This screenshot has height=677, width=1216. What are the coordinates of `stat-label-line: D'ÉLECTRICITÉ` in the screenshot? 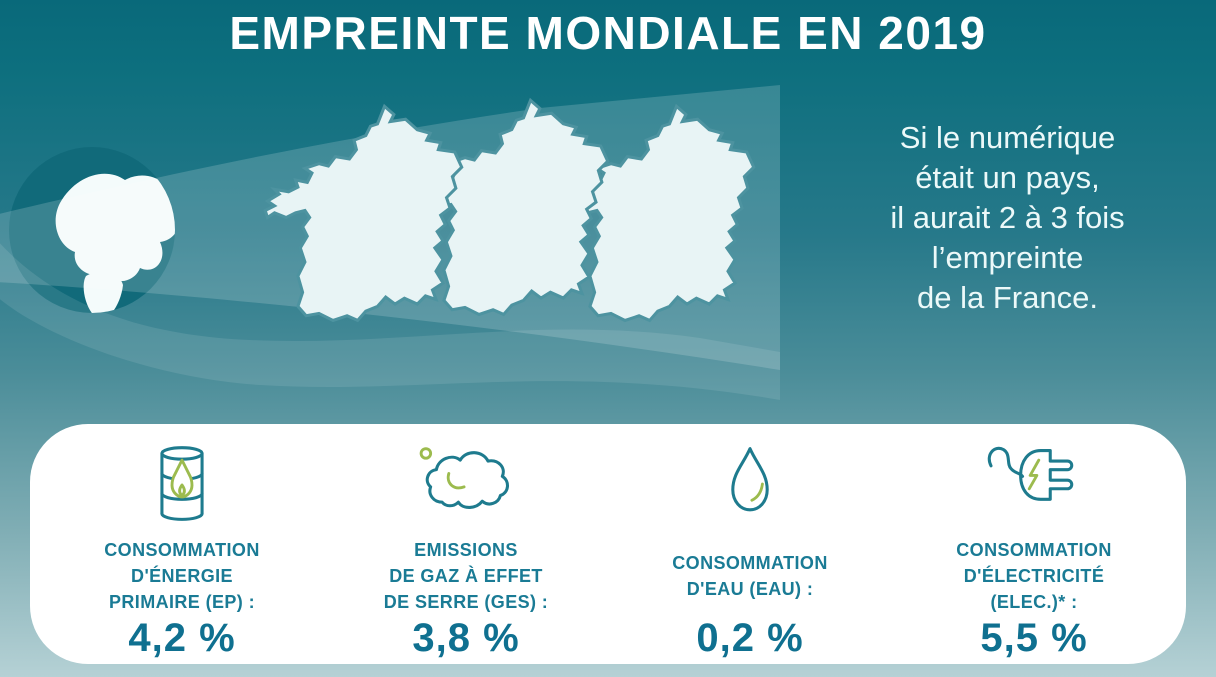 It's located at (1034, 576).